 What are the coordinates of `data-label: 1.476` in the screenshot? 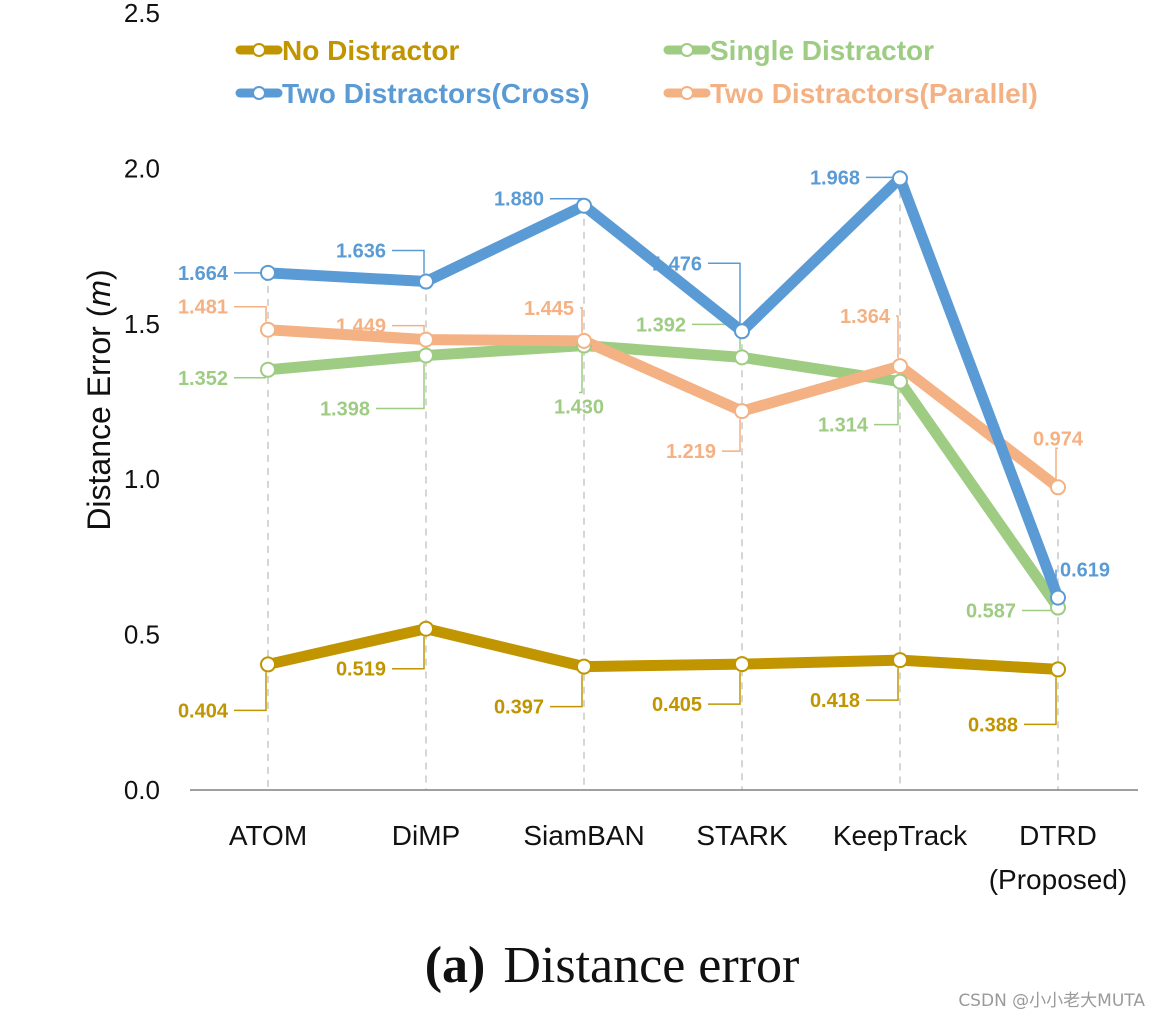 It's located at (677, 264).